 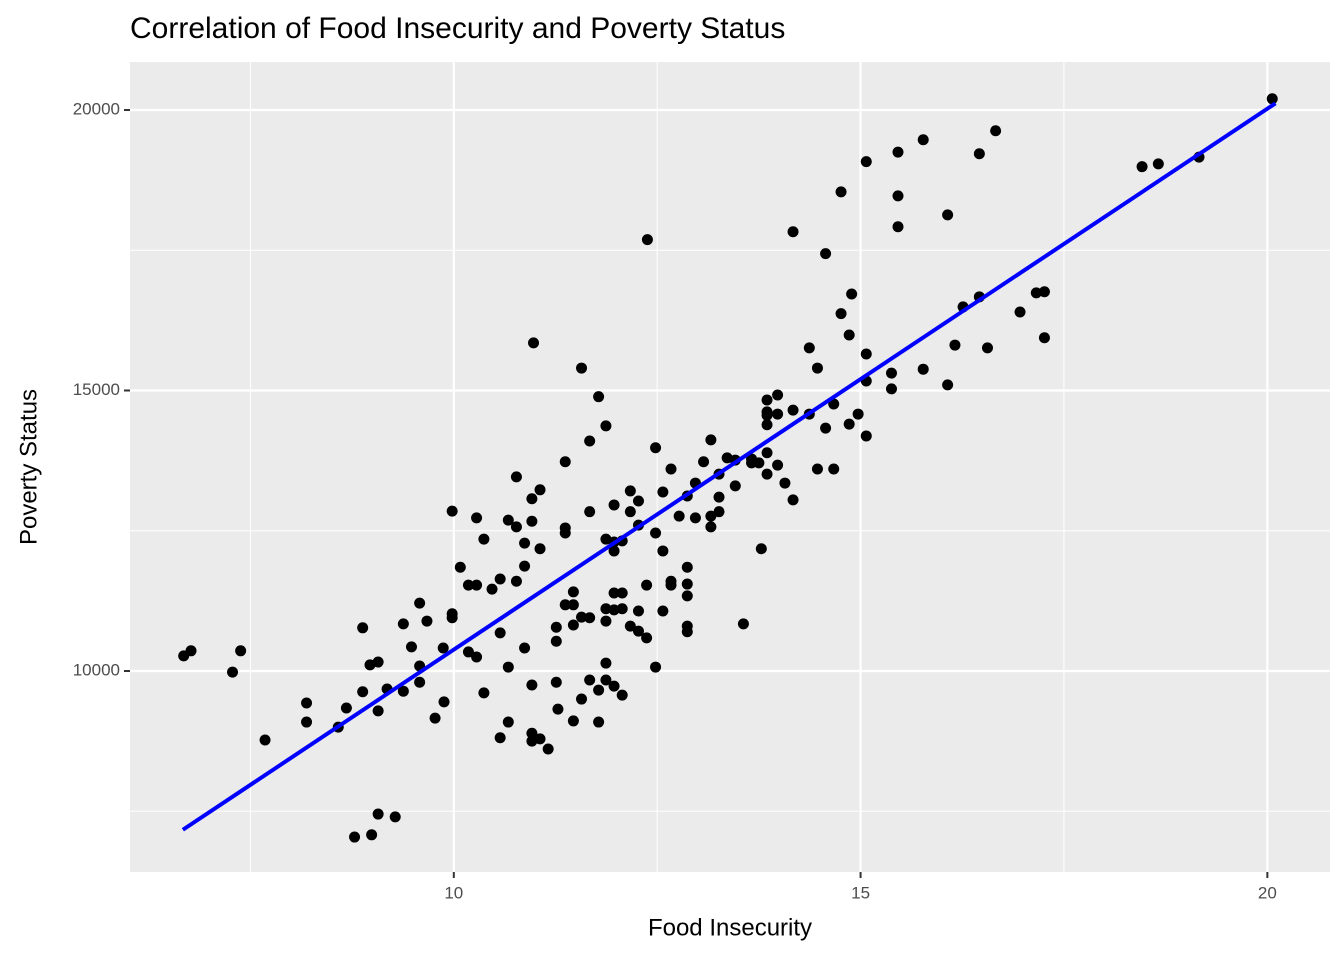 I want to click on y-tick-label: 20000, so click(x=96, y=109).